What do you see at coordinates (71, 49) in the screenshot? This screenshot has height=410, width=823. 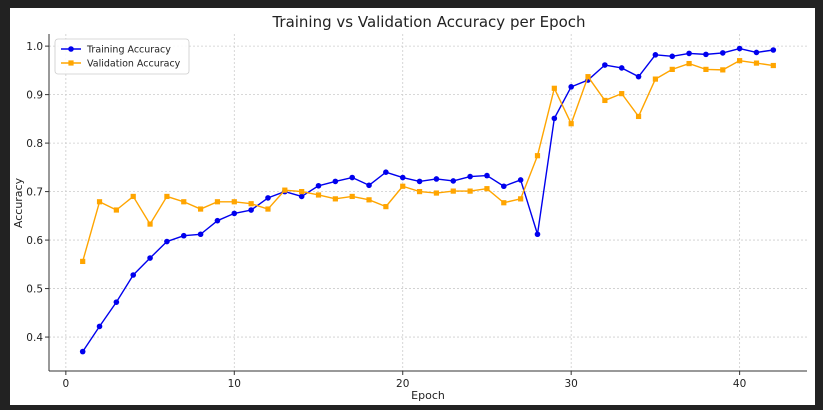 I see `legend-training-accuracy-marker` at bounding box center [71, 49].